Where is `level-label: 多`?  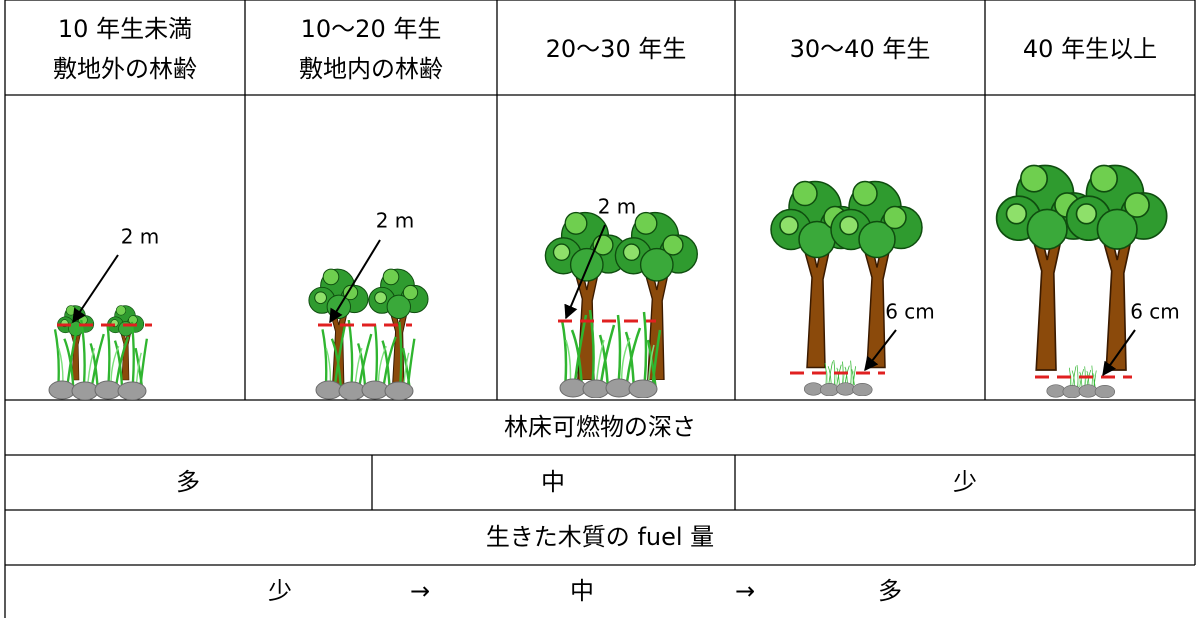
level-label: 多 is located at coordinates (188, 482).